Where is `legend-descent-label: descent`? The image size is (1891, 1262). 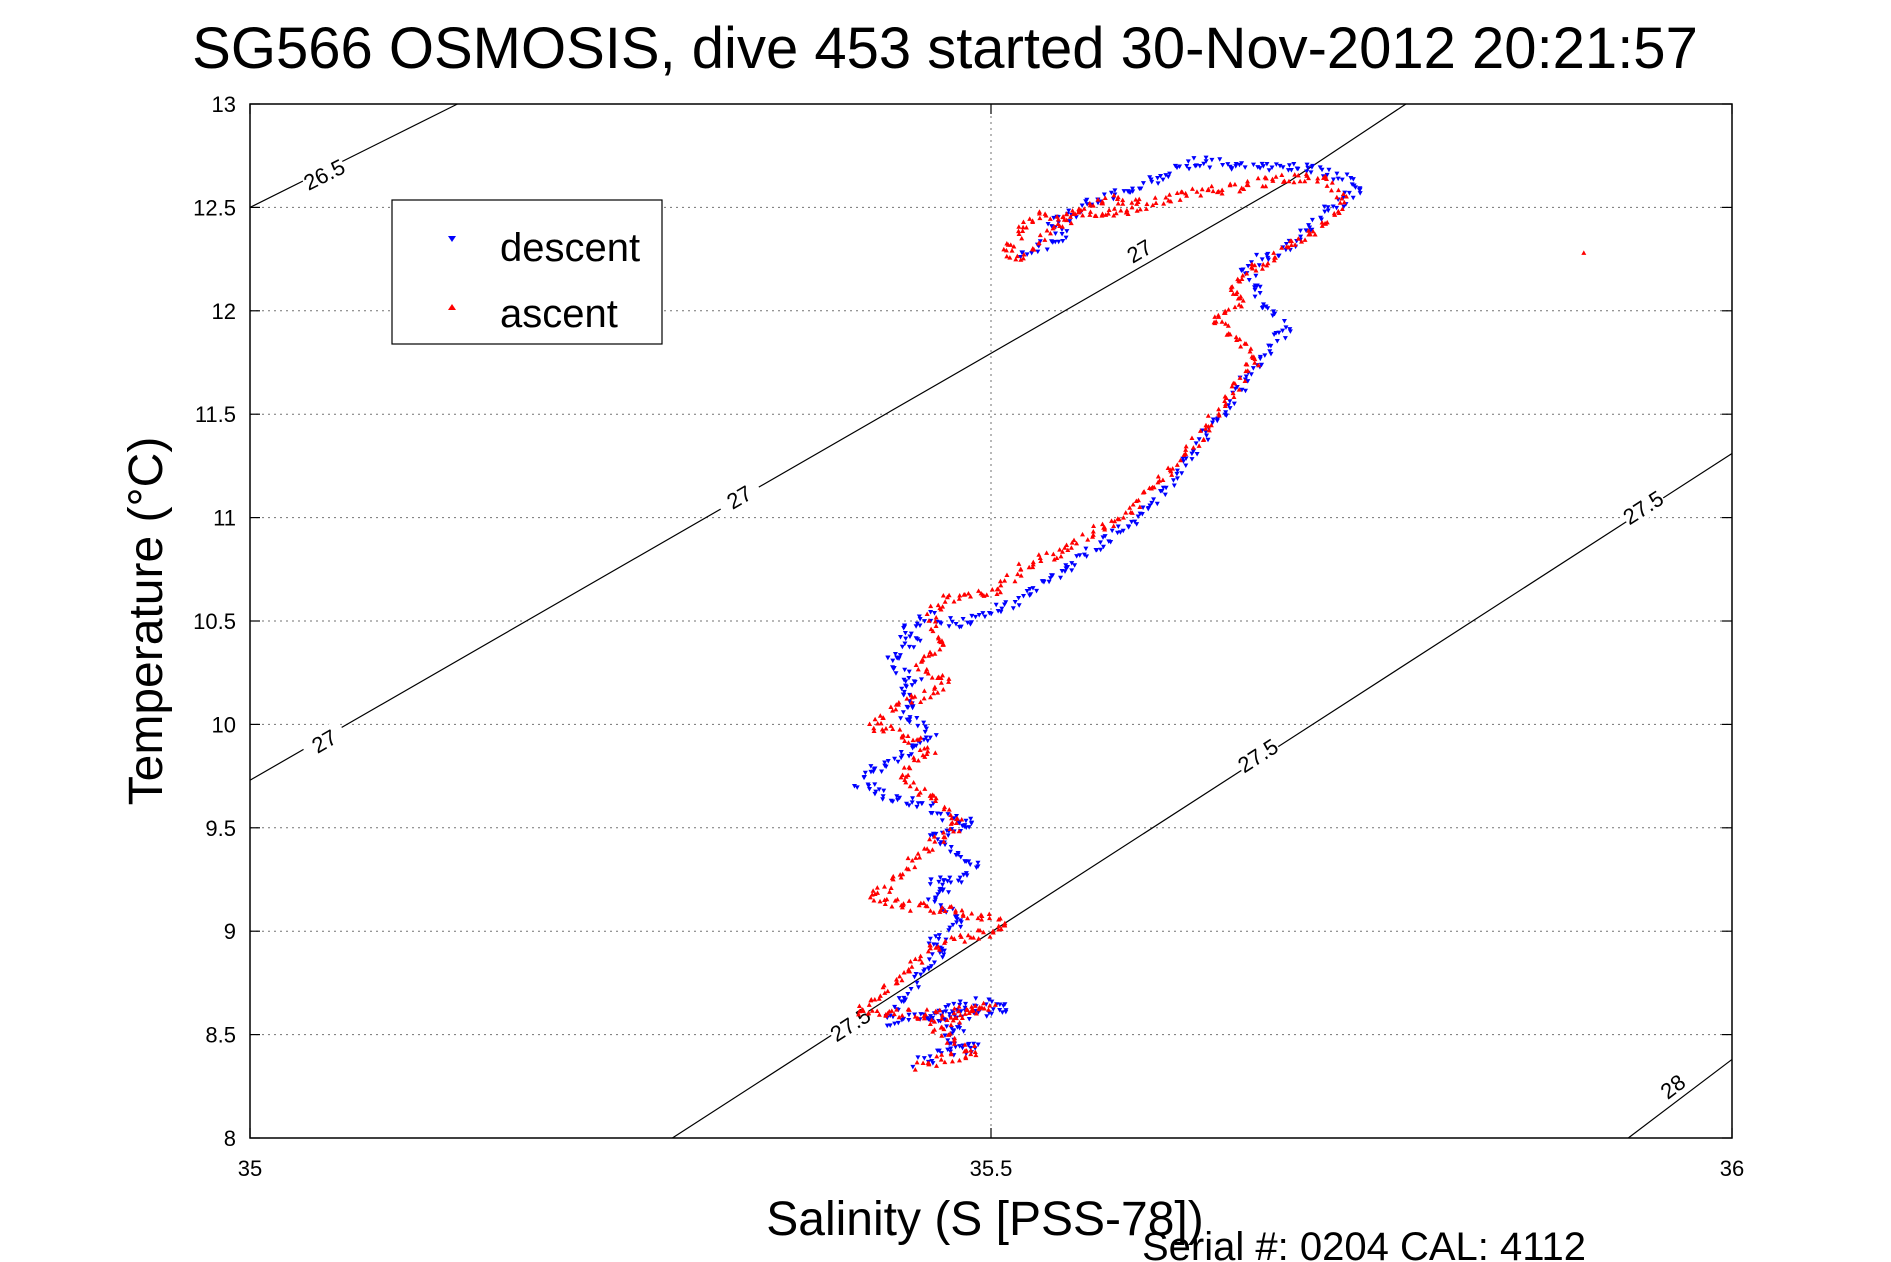 legend-descent-label: descent is located at coordinates (570, 248).